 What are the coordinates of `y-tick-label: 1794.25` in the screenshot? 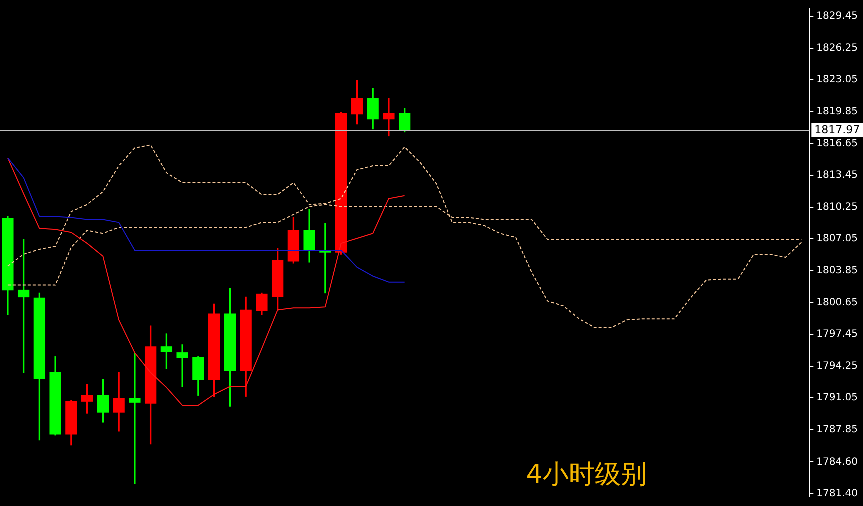 It's located at (837, 366).